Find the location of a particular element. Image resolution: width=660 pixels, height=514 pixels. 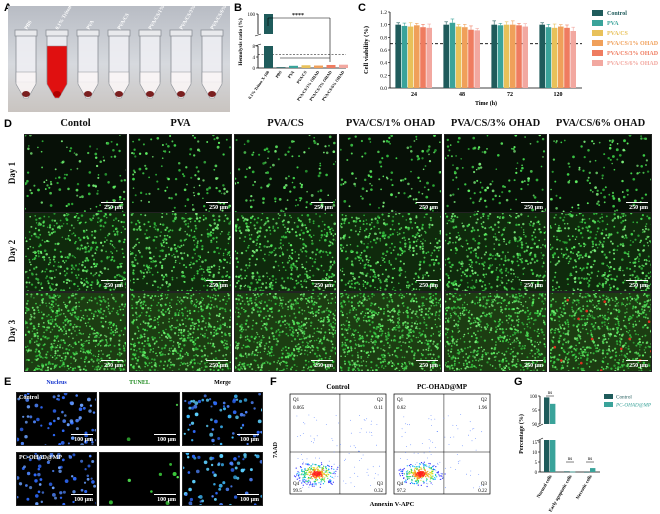

y-tick-label: 1.0 is located at coordinates (383, 26).